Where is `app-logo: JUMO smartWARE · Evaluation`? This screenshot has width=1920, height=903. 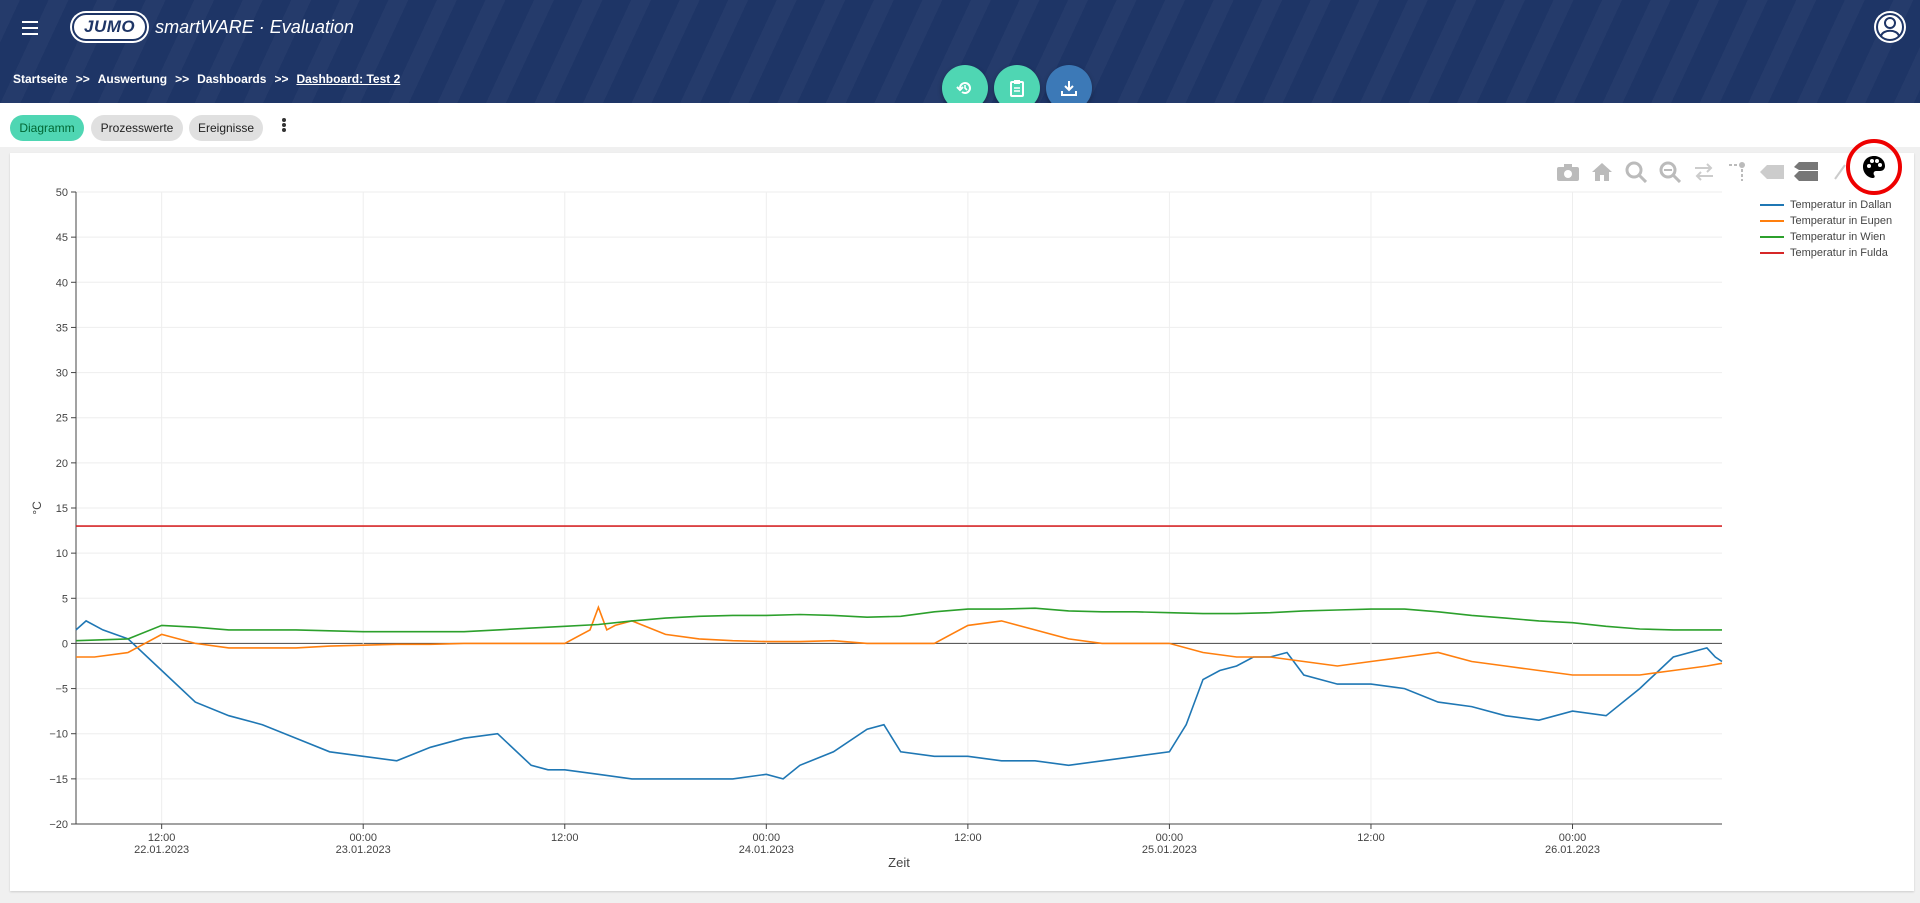 app-logo: JUMO smartWARE · Evaluation is located at coordinates (213, 27).